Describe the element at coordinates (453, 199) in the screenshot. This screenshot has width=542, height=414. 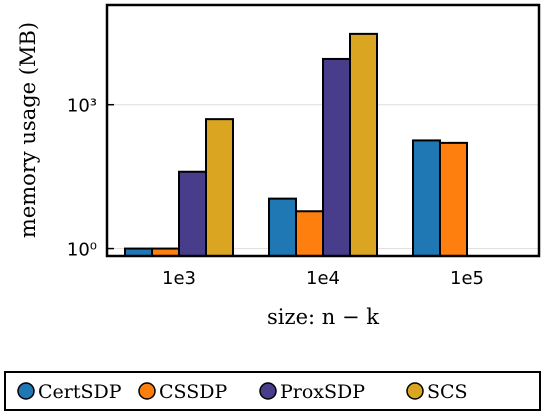
I see `bar-cssdp-1e5` at that location.